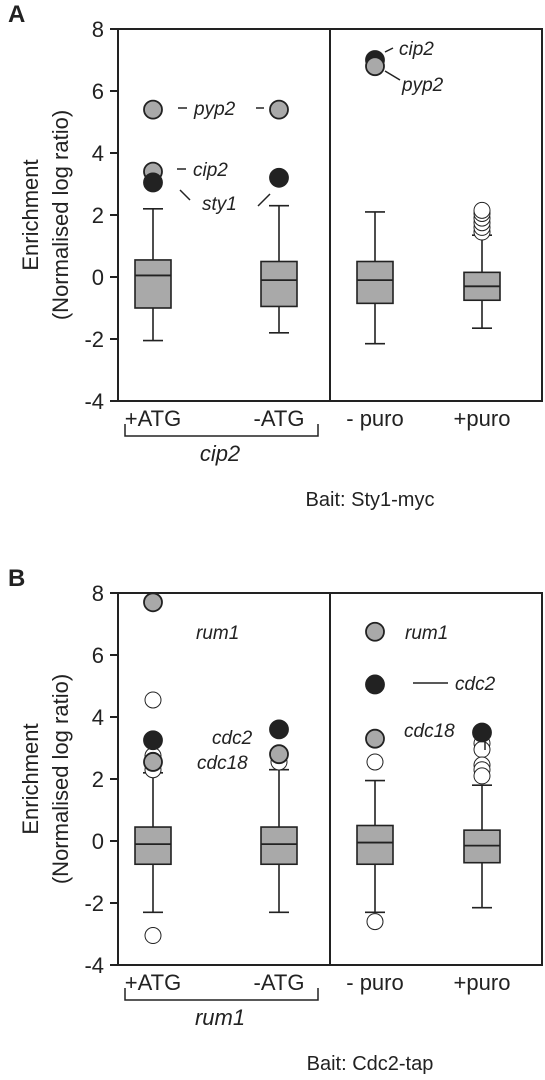 This screenshot has width=545, height=1080. I want to click on annotation-cip2-puro: cip2, so click(416, 49).